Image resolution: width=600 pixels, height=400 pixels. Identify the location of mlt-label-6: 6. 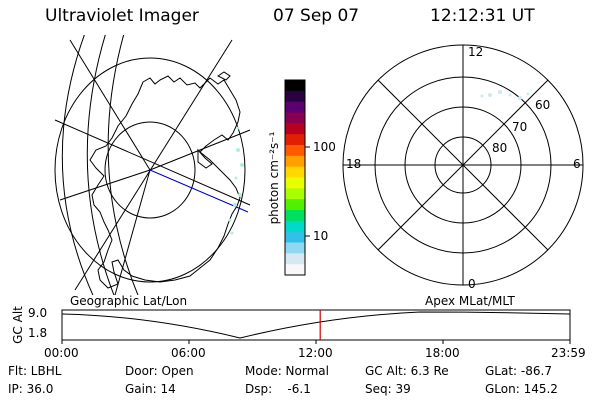
(577, 164).